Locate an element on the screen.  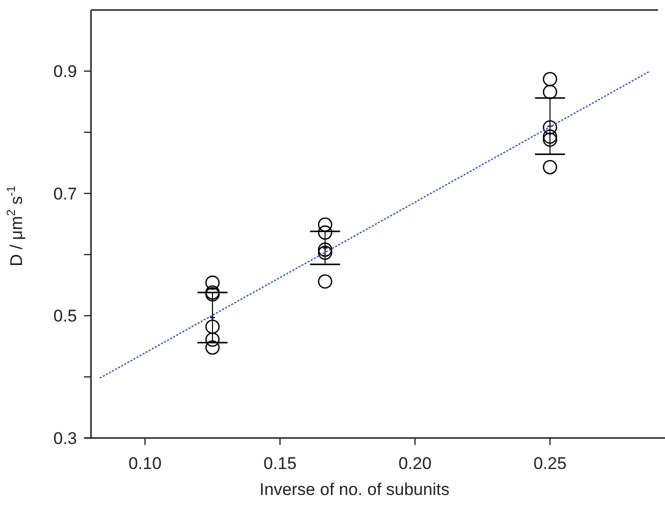
x-tick-label: 0.10 is located at coordinates (145, 463).